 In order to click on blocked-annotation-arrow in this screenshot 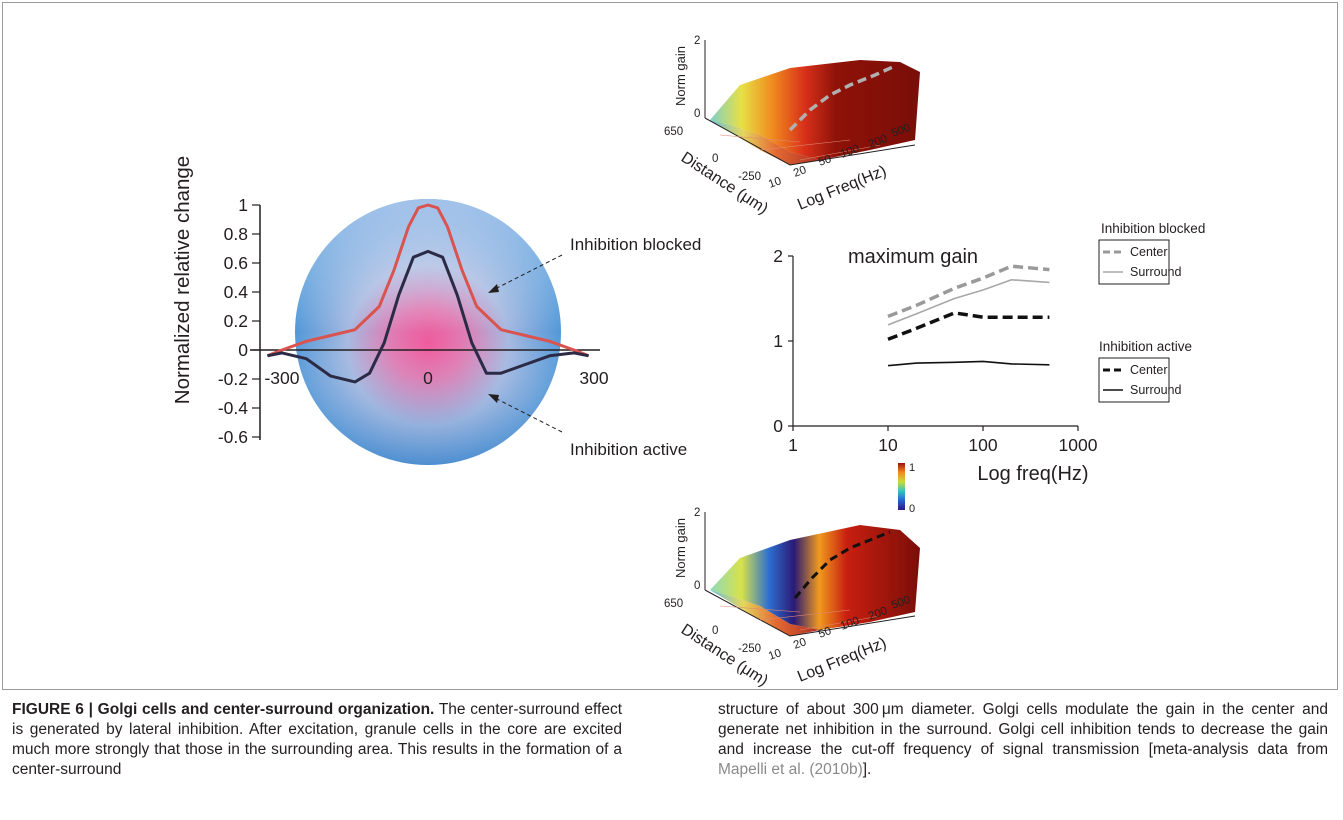, I will do `click(527, 272)`.